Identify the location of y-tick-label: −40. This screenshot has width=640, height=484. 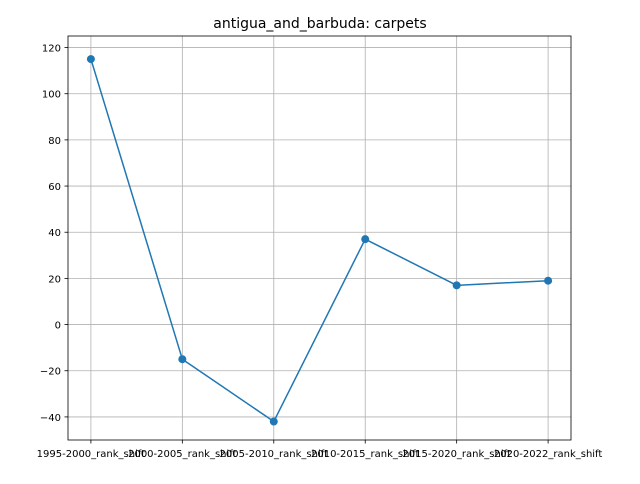
(50, 418).